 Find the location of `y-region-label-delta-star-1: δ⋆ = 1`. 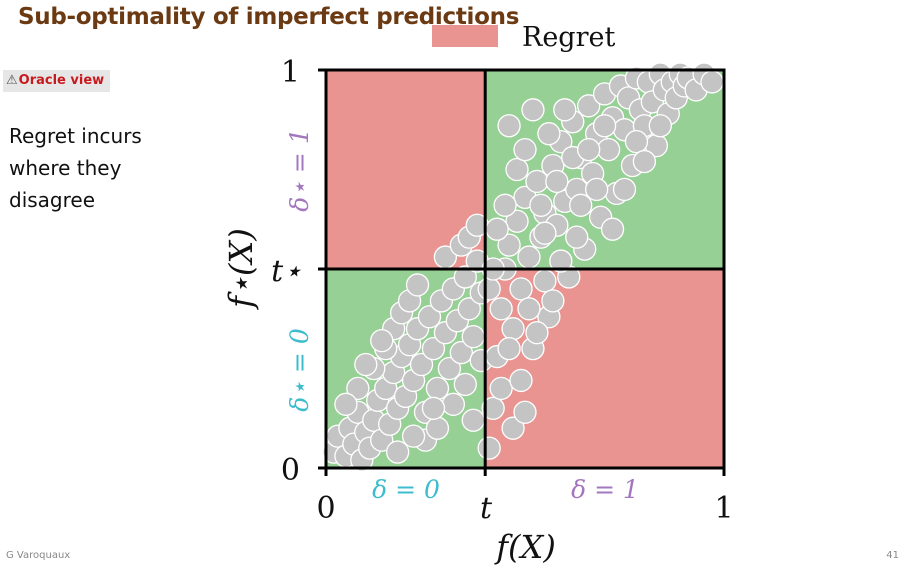

y-region-label-delta-star-1: δ⋆ = 1 is located at coordinates (299, 169).